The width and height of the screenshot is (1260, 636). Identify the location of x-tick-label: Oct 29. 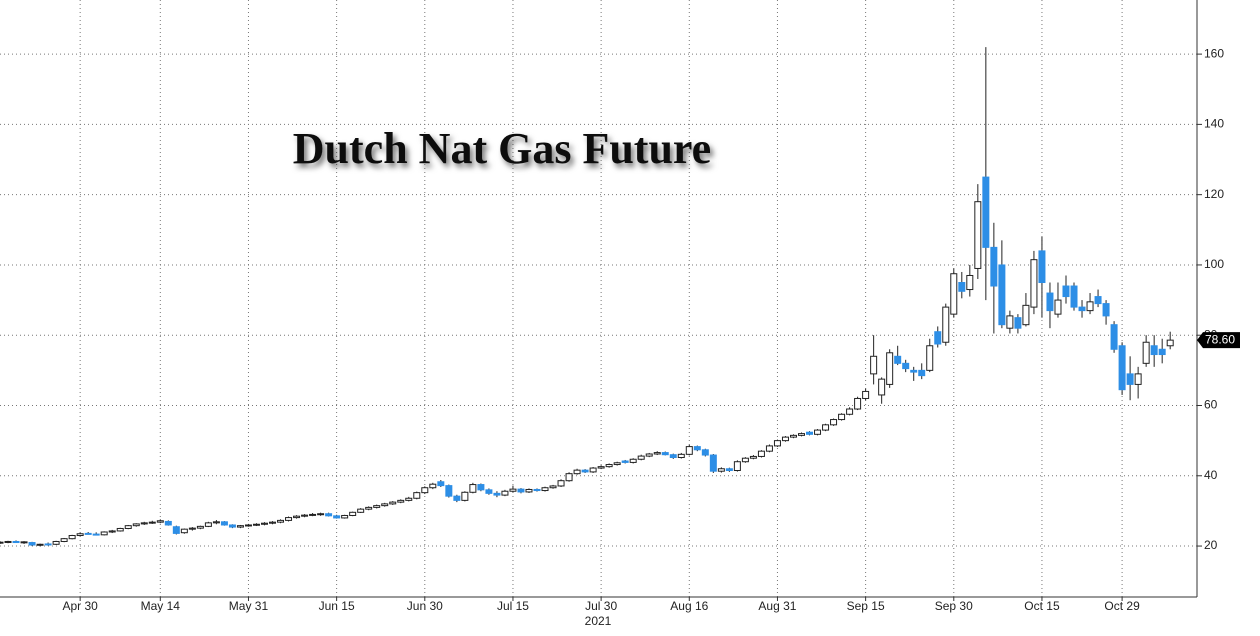
(1122, 606).